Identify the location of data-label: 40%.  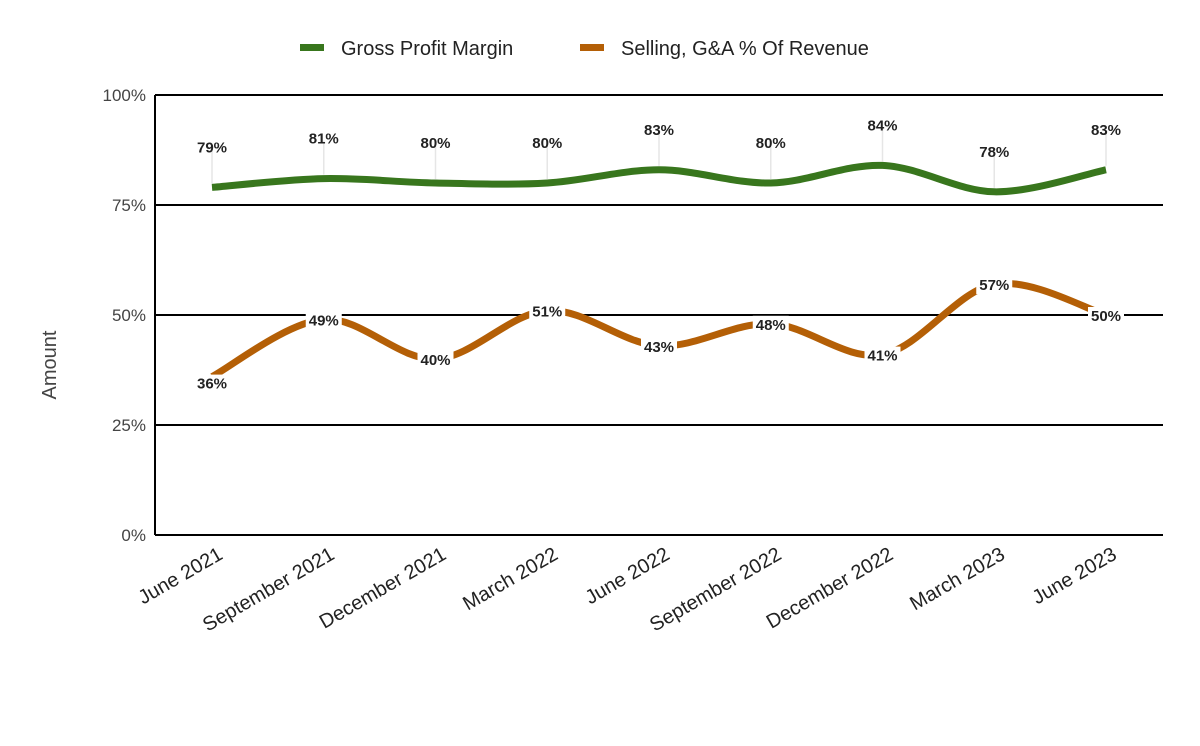
(435, 360).